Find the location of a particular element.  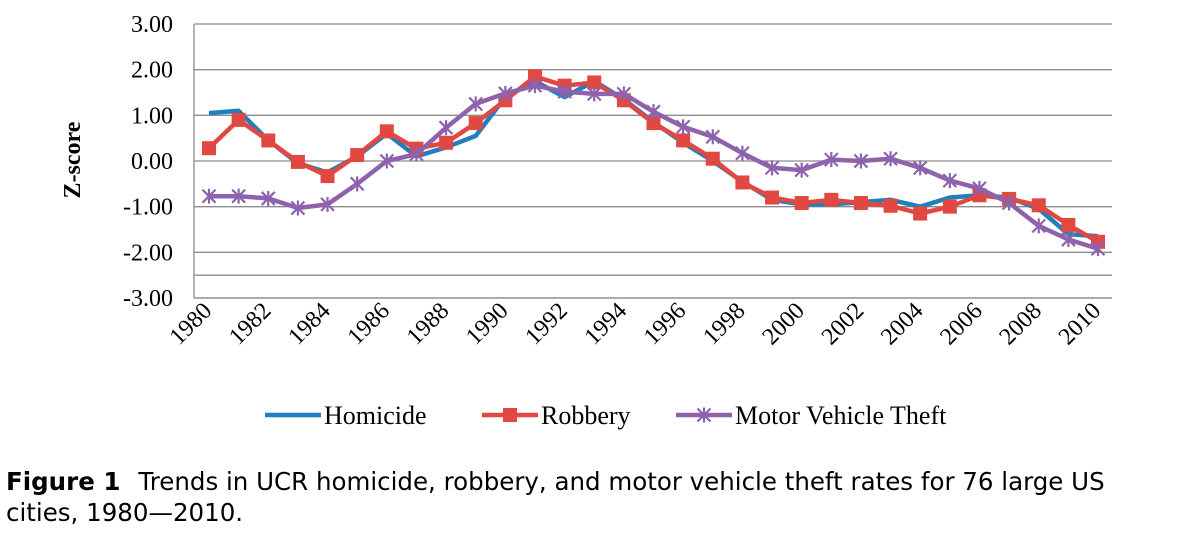

legend-item-robbery: Robbery is located at coordinates (556, 415).